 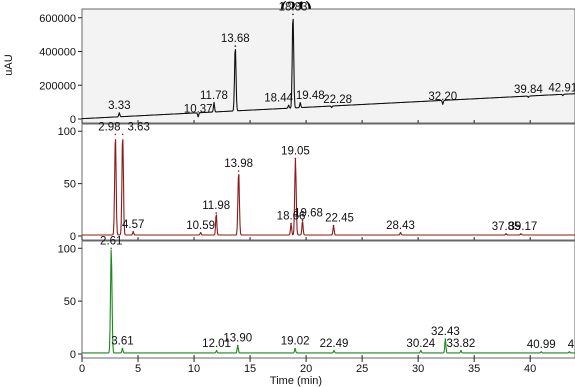 I want to click on peak-label: 4.57, so click(x=133, y=225).